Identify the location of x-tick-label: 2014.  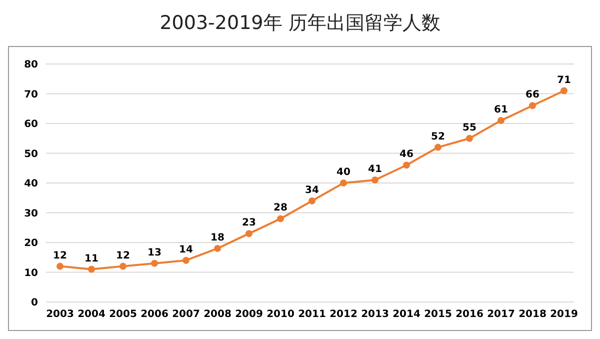
(406, 314).